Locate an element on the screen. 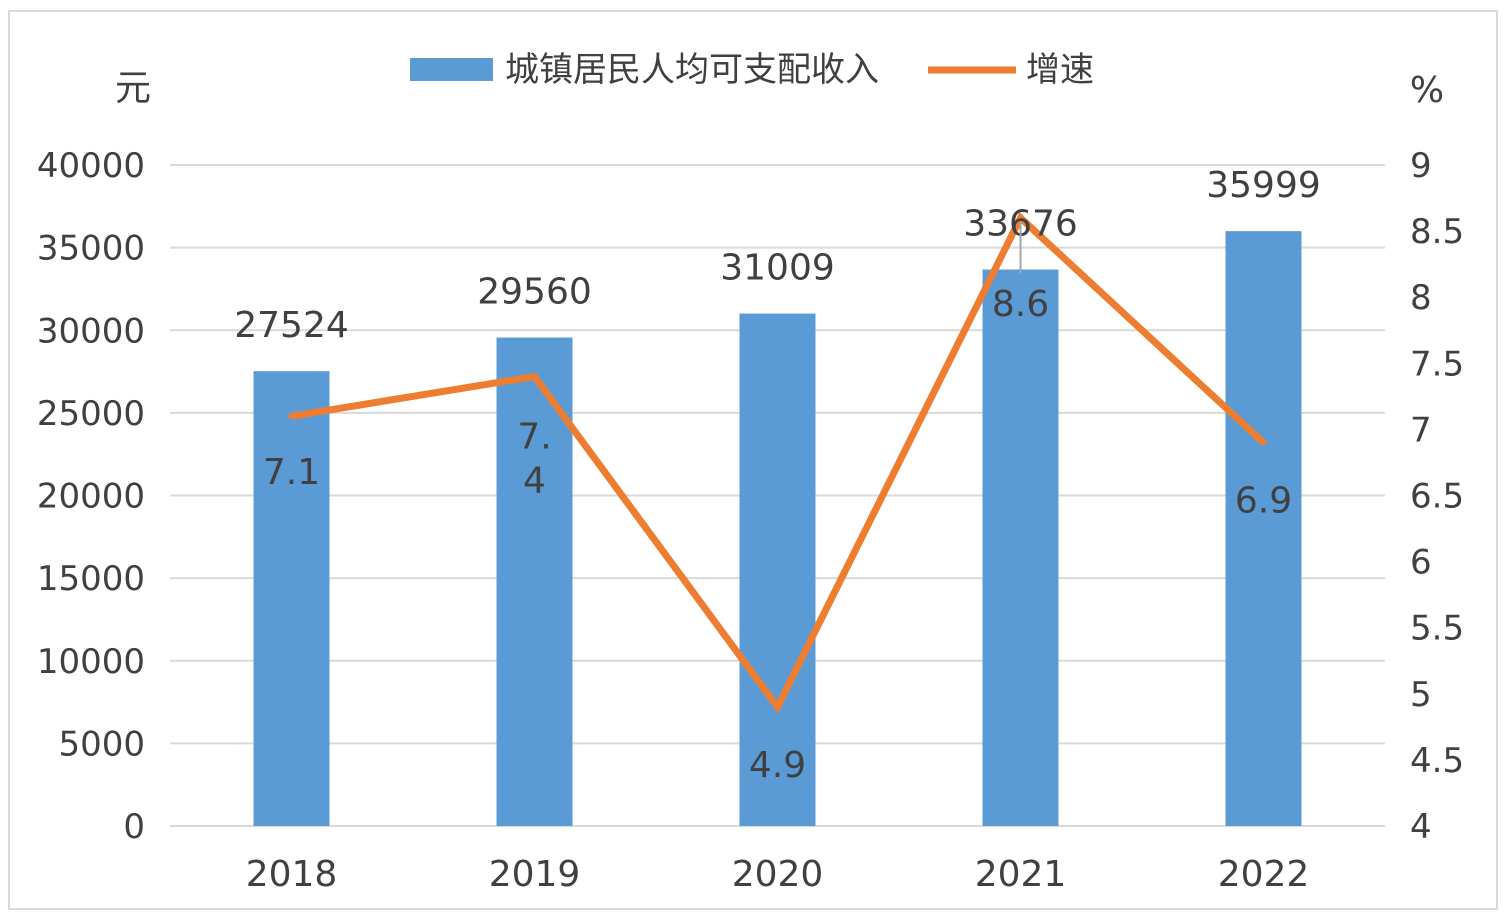 This screenshot has width=1507, height=913. line-value-label-part: 8.6 is located at coordinates (1020, 304).